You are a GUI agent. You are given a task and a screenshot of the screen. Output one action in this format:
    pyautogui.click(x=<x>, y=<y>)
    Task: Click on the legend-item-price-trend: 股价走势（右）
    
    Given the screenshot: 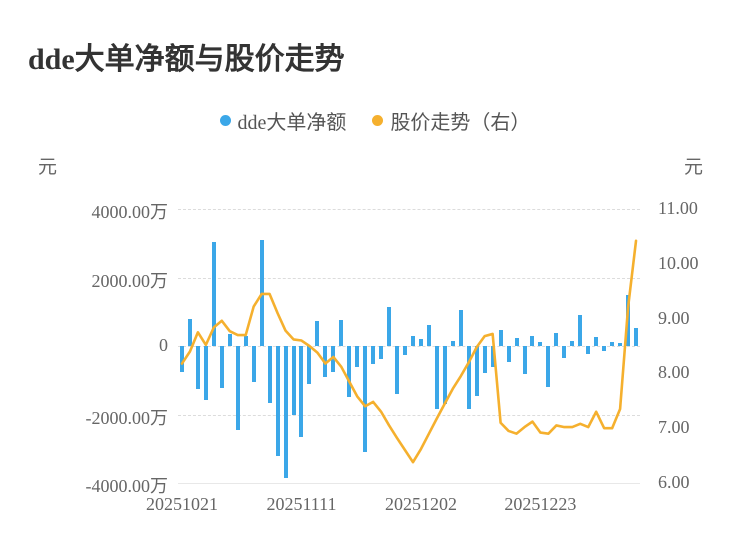 What is the action you would take?
    pyautogui.click(x=451, y=120)
    